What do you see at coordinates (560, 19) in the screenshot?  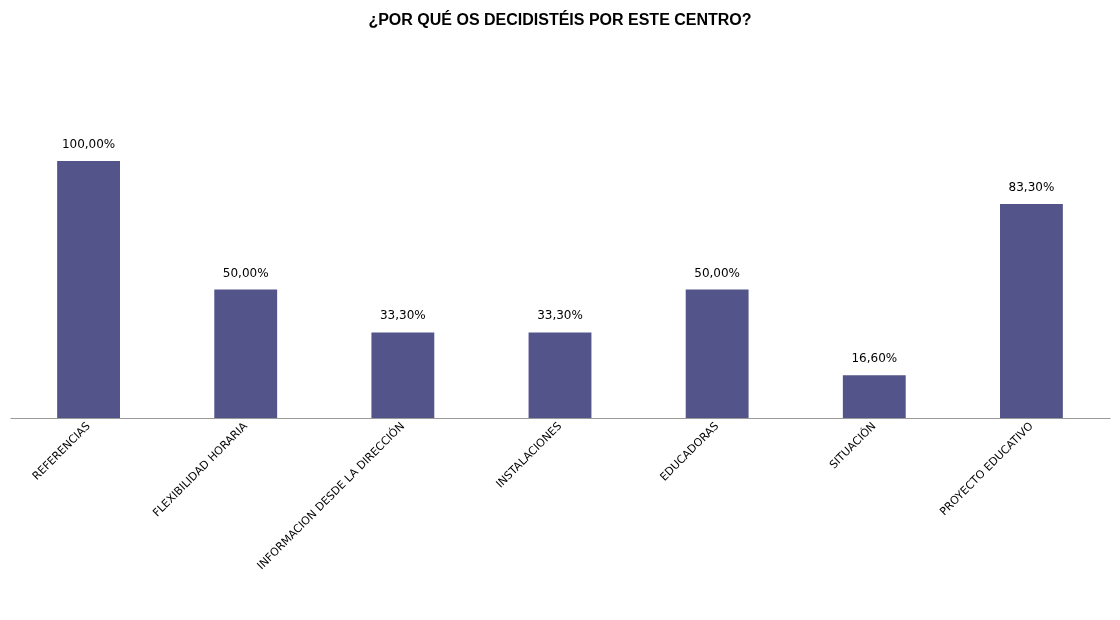 I see `chart-title: ¿POR QUÉ OS DECIDISTÉIS POR ESTE CENTRO?` at bounding box center [560, 19].